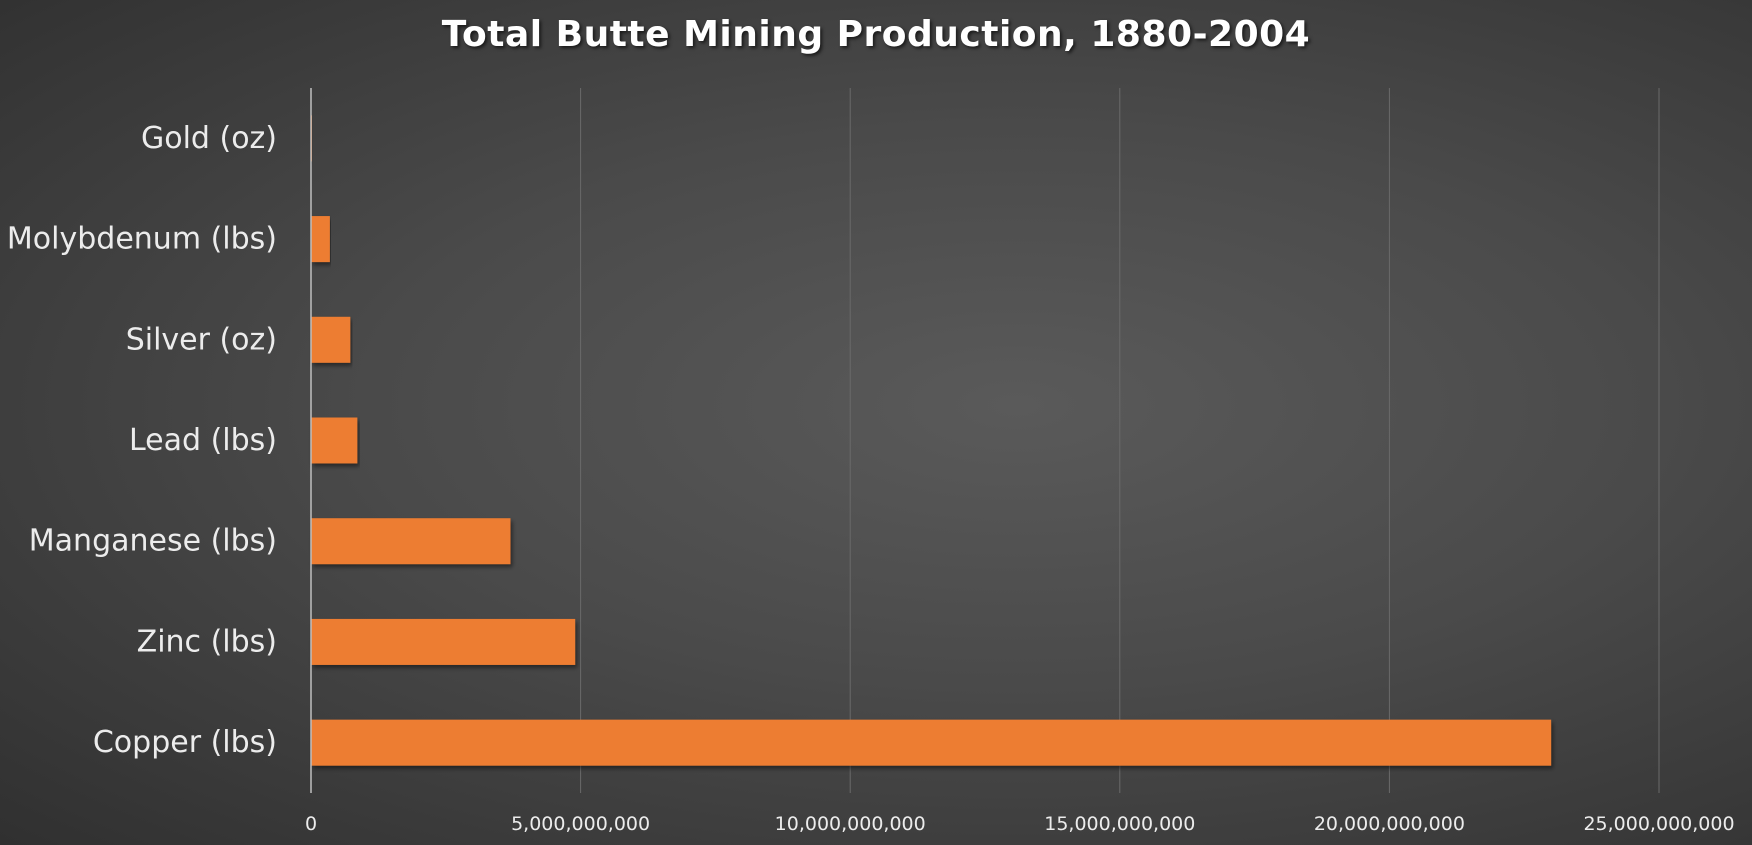 The width and height of the screenshot is (1752, 845). Describe the element at coordinates (311, 824) in the screenshot. I see `x-tick-label: 0` at that location.